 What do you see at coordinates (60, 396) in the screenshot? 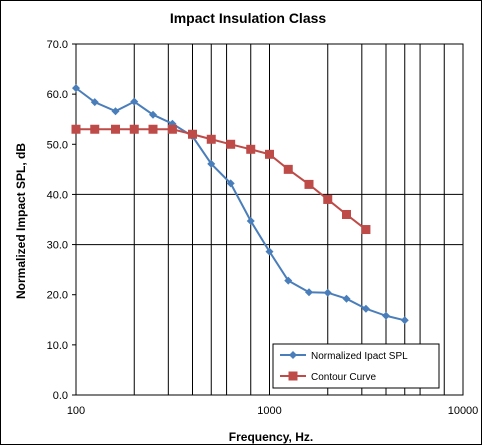
I see `y-tick-label: 0.0` at bounding box center [60, 396].